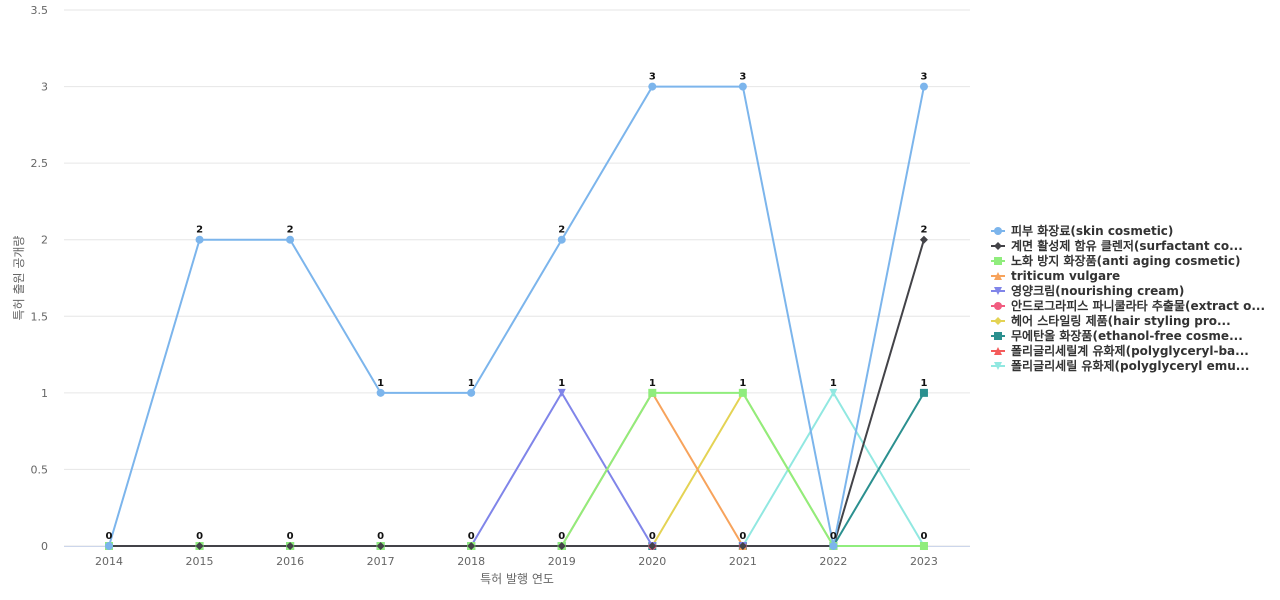 The width and height of the screenshot is (1280, 600). Describe the element at coordinates (44, 393) in the screenshot. I see `y-tick-label: 1` at that location.